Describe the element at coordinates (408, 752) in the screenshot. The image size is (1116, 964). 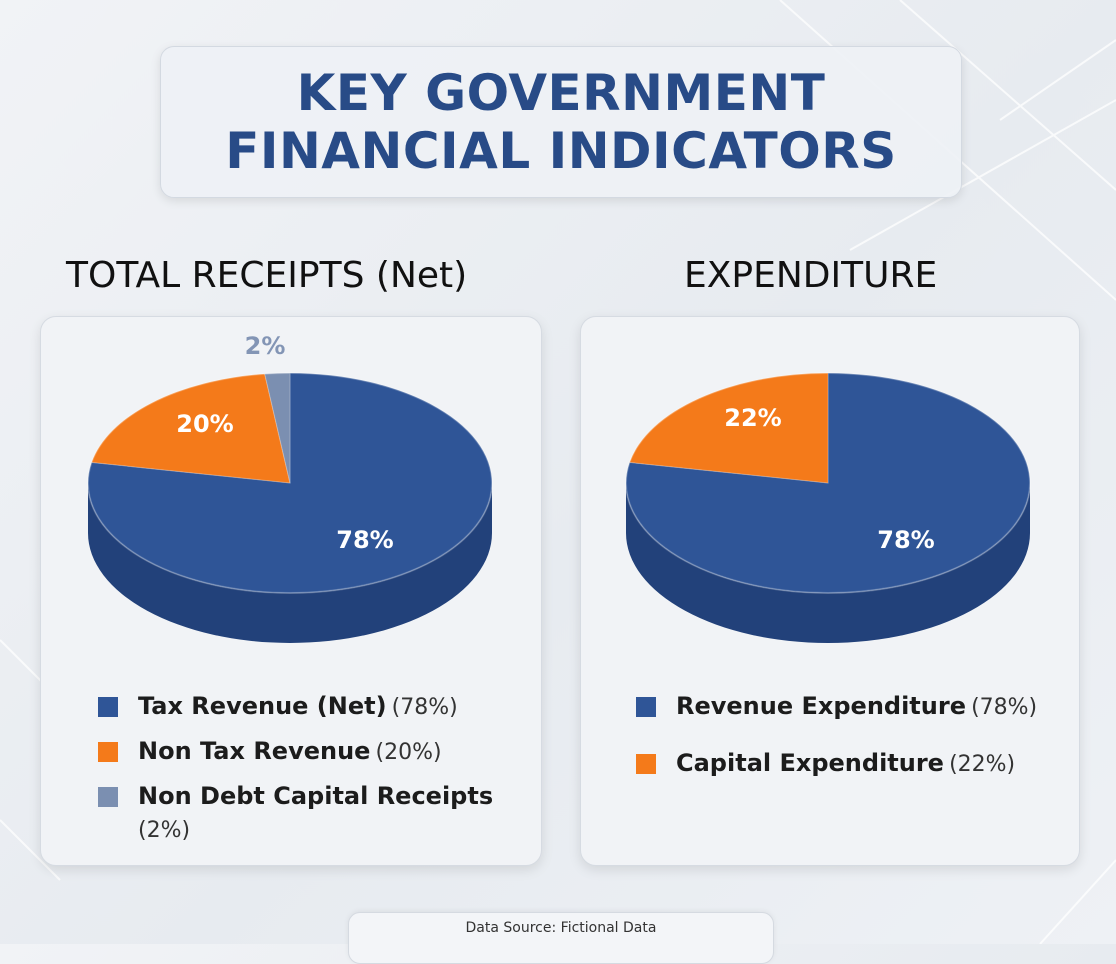
I see `legend-percent: (20%)` at that location.